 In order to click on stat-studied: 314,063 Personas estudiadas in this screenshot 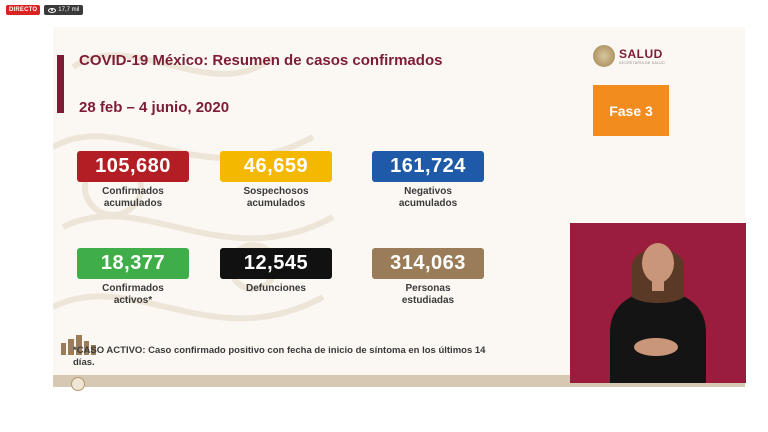, I will do `click(428, 277)`.